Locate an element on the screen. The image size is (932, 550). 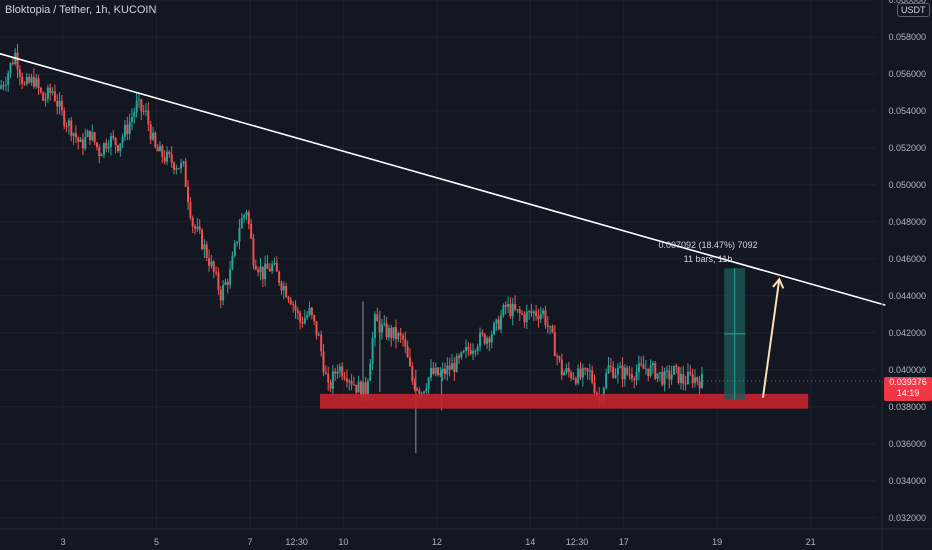
y-tick-label: 0.048000 is located at coordinates (907, 222).